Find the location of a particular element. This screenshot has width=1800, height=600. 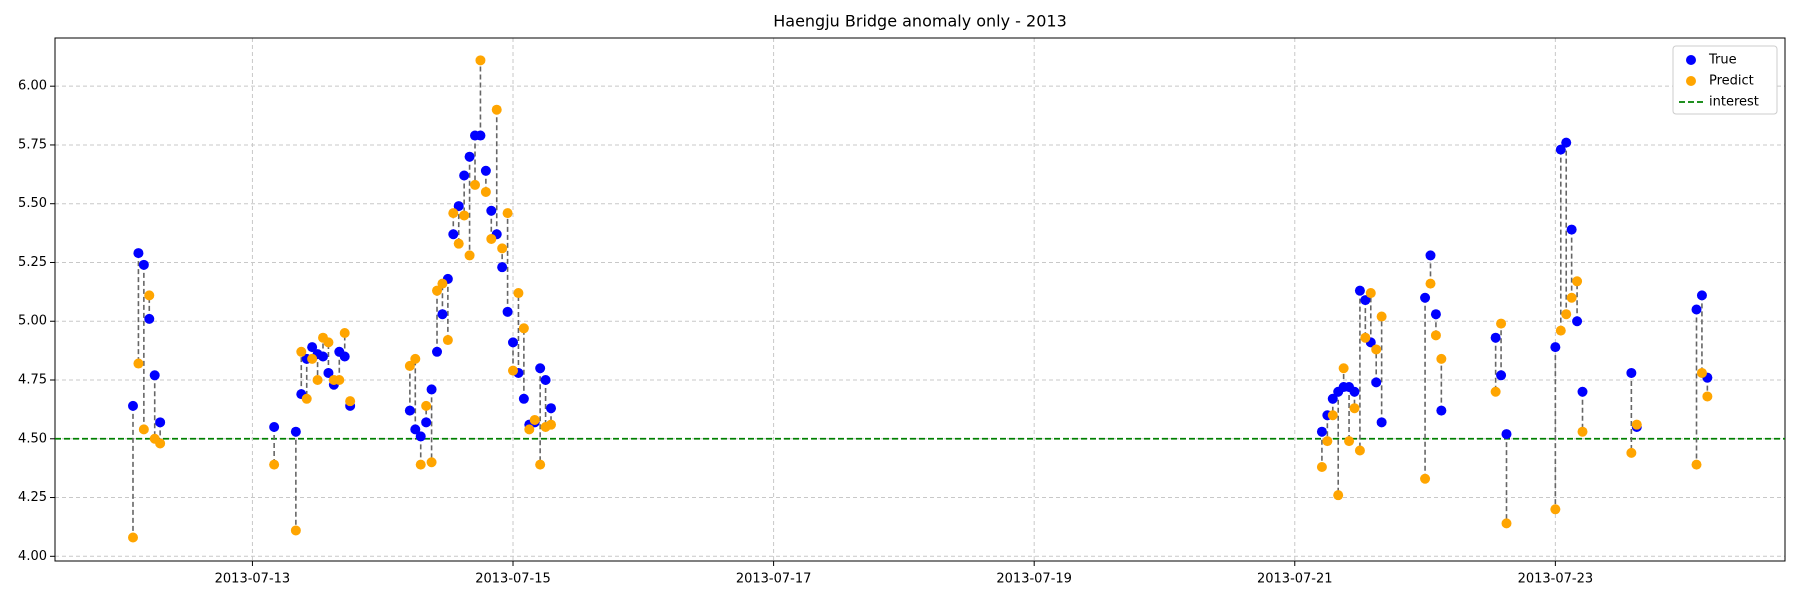

legend-label: Predict is located at coordinates (1731, 81).